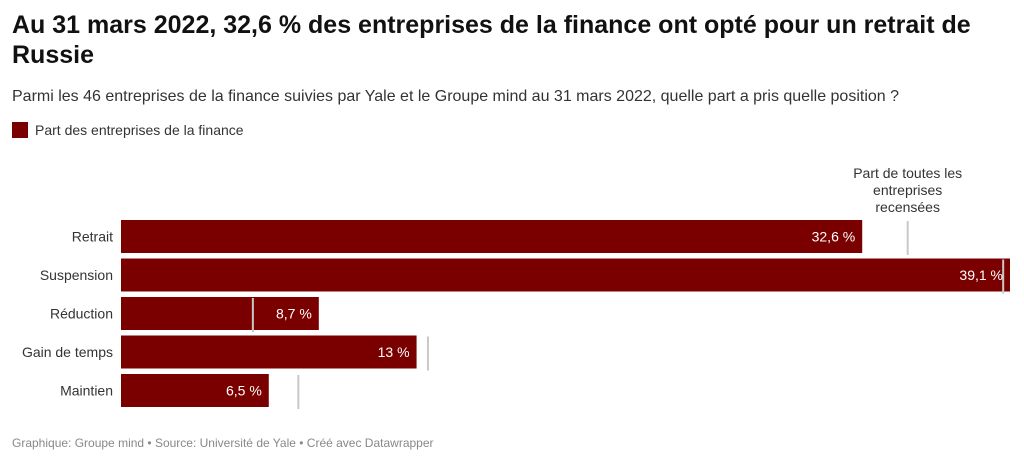 The height and width of the screenshot is (465, 1024). What do you see at coordinates (907, 207) in the screenshot?
I see `marker-annotation-line: recensées` at bounding box center [907, 207].